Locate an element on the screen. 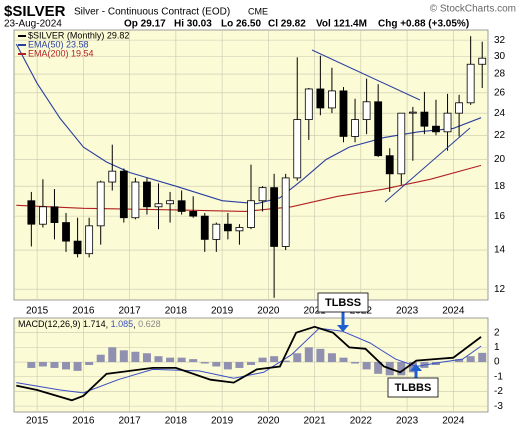 The height and width of the screenshot is (429, 520). legend-label: MACD(12,26,9) is located at coordinates (49, 324).